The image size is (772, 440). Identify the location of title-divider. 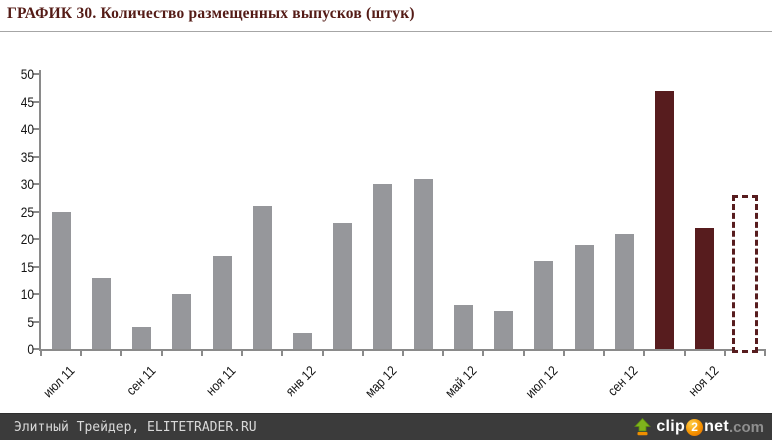
(386, 31).